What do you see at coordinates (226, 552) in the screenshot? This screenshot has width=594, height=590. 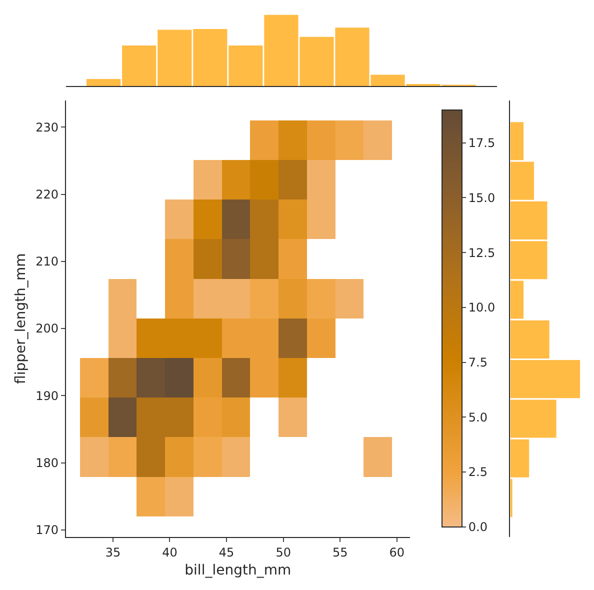 I see `x-tick-label: 45` at bounding box center [226, 552].